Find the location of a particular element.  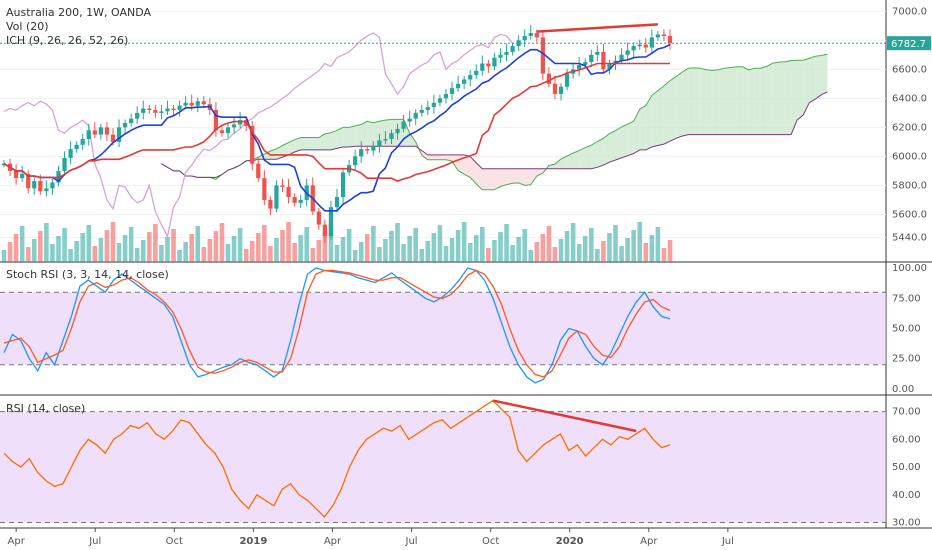

time-tick-label: Oct is located at coordinates (490, 541).